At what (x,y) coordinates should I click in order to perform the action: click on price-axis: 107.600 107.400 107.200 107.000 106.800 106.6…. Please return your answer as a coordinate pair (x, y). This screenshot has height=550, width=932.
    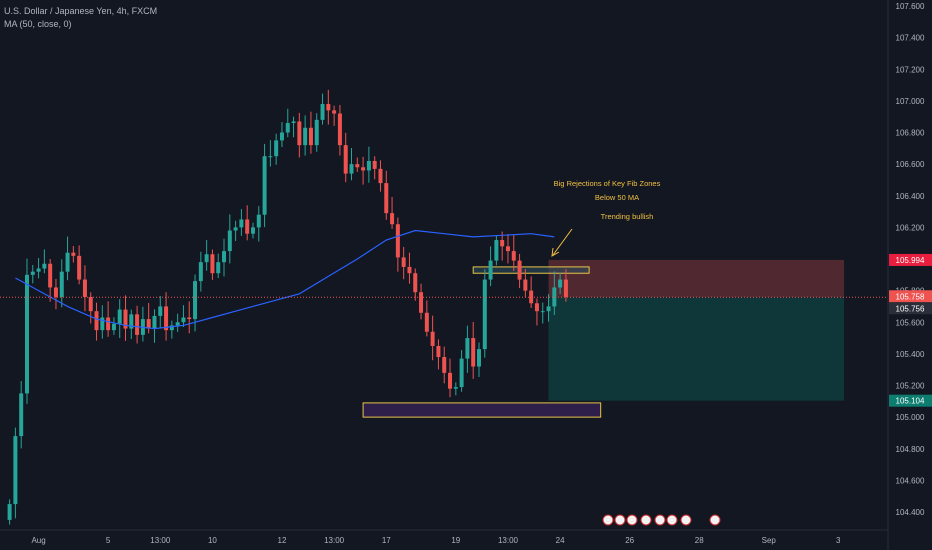
    Looking at the image, I should click on (910, 259).